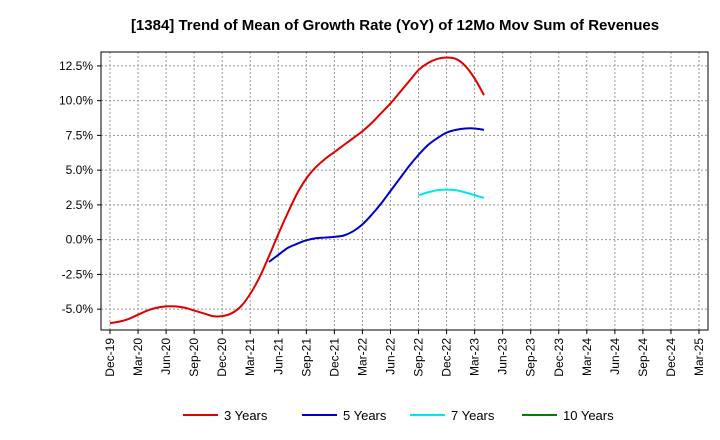 The image size is (720, 440). What do you see at coordinates (390, 356) in the screenshot?
I see `x-tick-label: Jun-22` at bounding box center [390, 356].